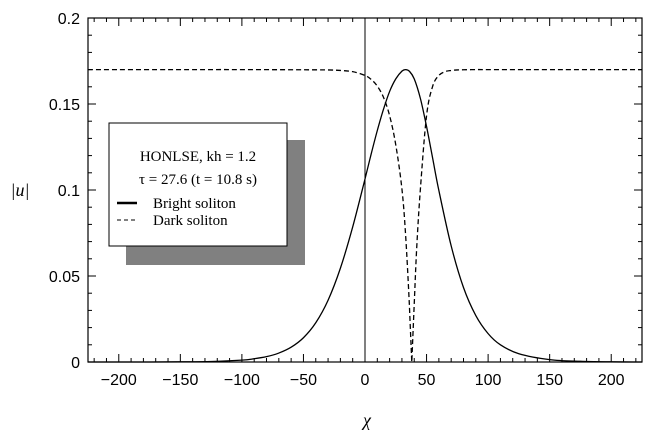 This screenshot has height=432, width=664. Describe the element at coordinates (366, 420) in the screenshot. I see `x-axis-label: χ` at that location.